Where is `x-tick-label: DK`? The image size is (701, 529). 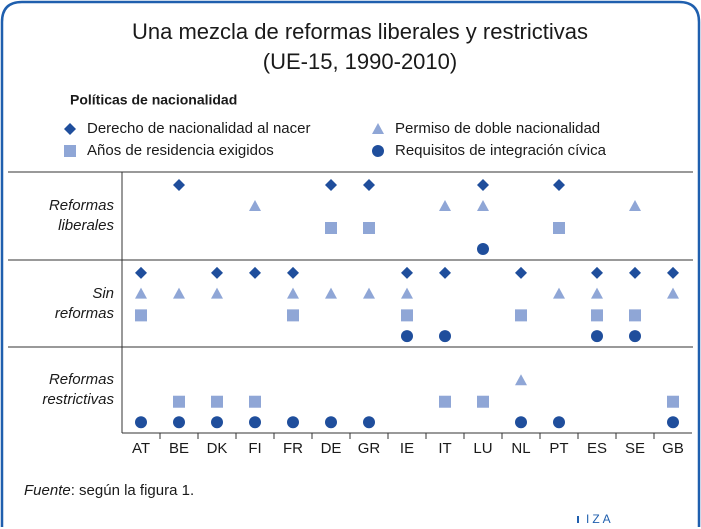
x-tick-label: DK is located at coordinates (217, 448).